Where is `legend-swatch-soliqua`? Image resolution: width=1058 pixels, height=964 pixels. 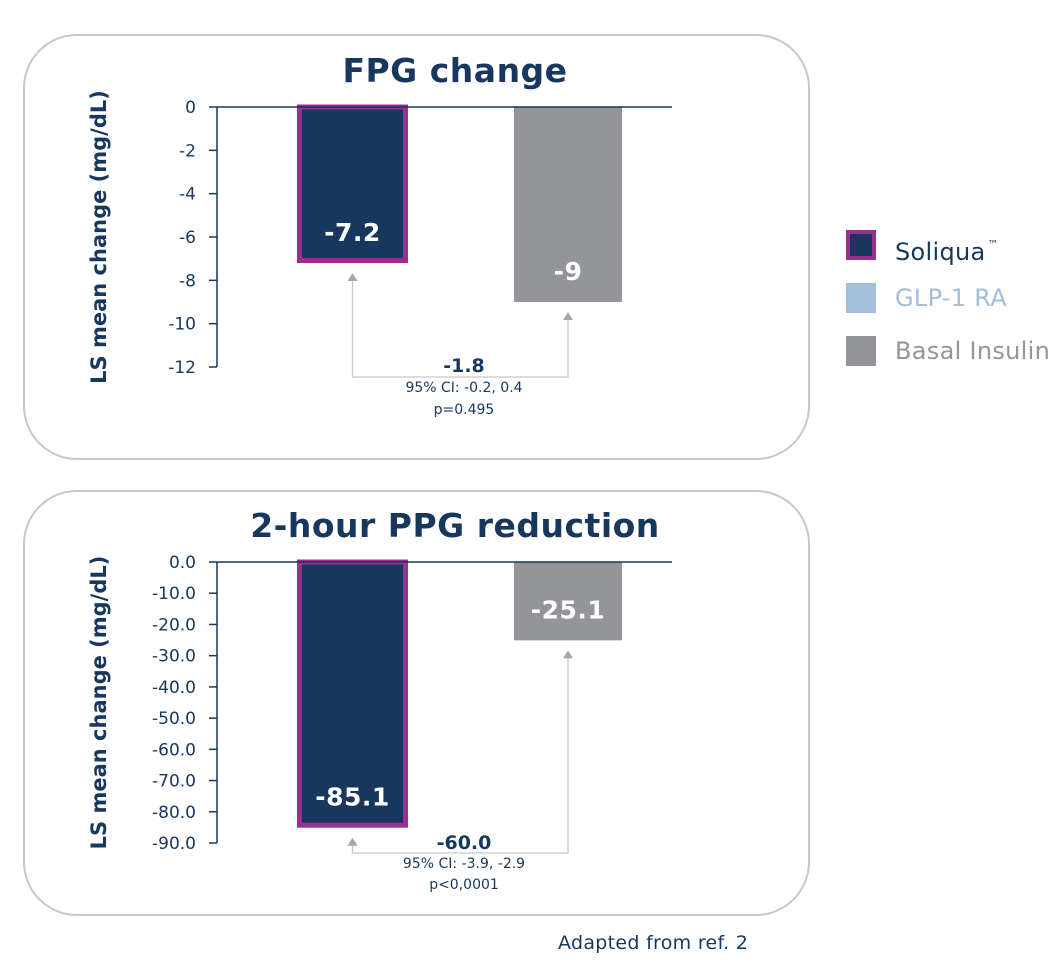
legend-swatch-soliqua is located at coordinates (861, 245).